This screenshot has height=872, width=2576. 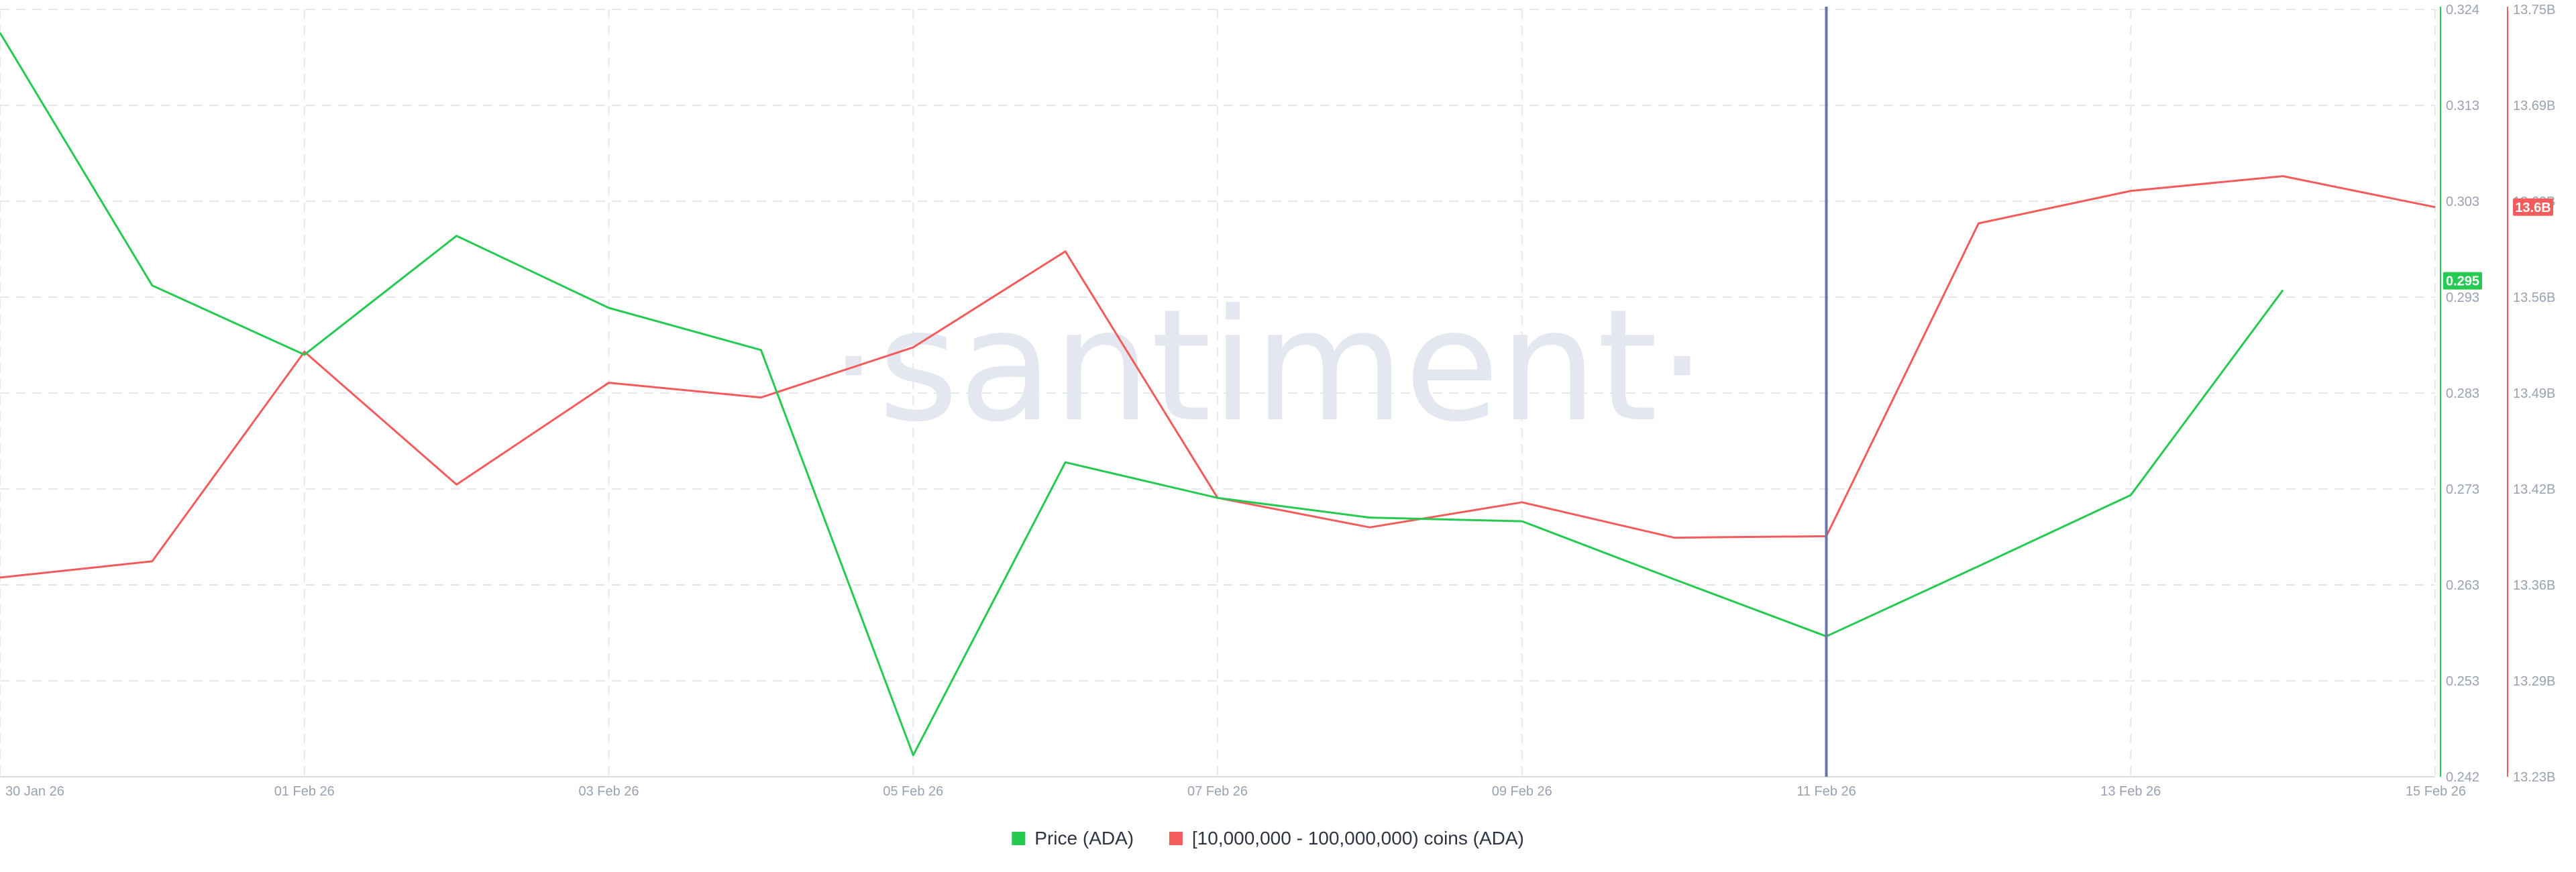 I want to click on x-tick-label: 05 Feb 26, so click(x=913, y=791).